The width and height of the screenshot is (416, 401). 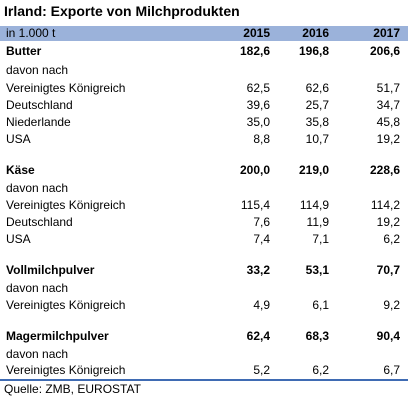 I want to click on unit-label: in 1.000 t, so click(x=31, y=33).